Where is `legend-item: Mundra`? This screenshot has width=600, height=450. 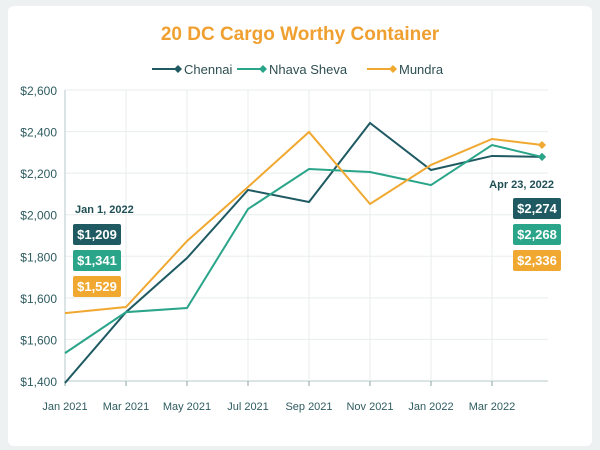
legend-item: Mundra is located at coordinates (405, 69).